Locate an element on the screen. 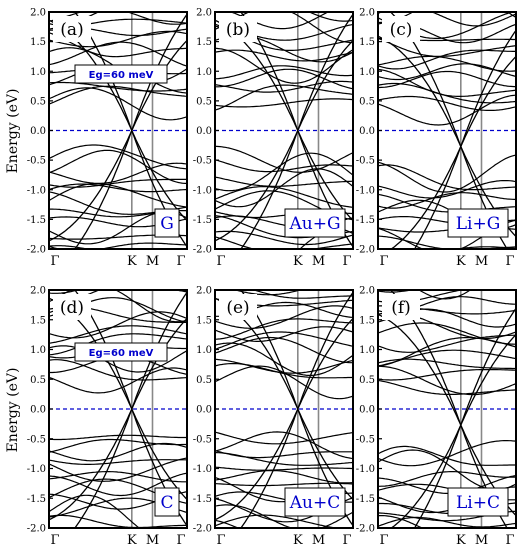  bands is located at coordinates (284, 416).